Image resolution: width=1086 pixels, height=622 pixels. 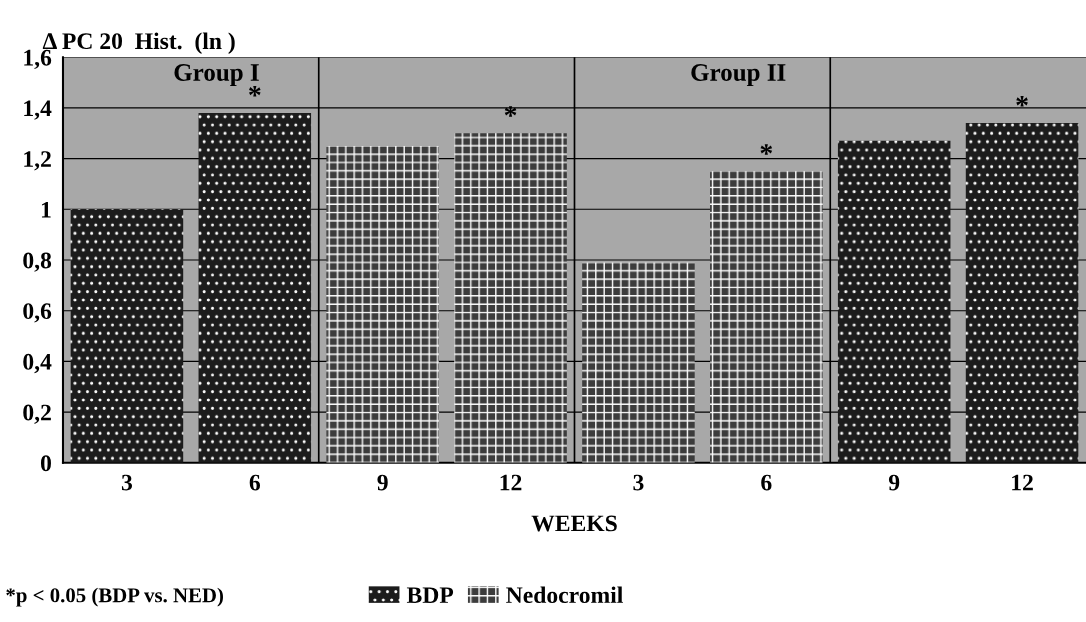 I want to click on y-tick-label: 0,2, so click(x=37, y=414).